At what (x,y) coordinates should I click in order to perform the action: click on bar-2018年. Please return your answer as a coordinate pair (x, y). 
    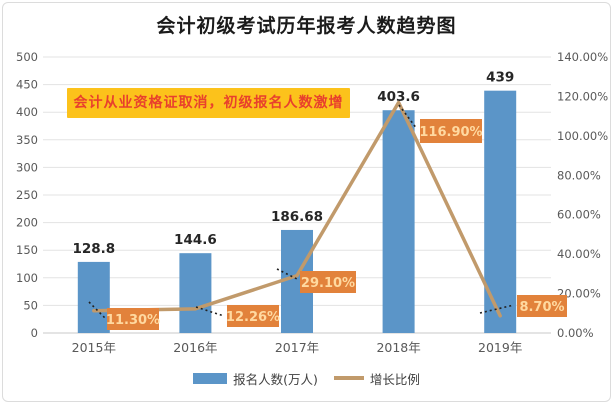
    Looking at the image, I should click on (398, 221).